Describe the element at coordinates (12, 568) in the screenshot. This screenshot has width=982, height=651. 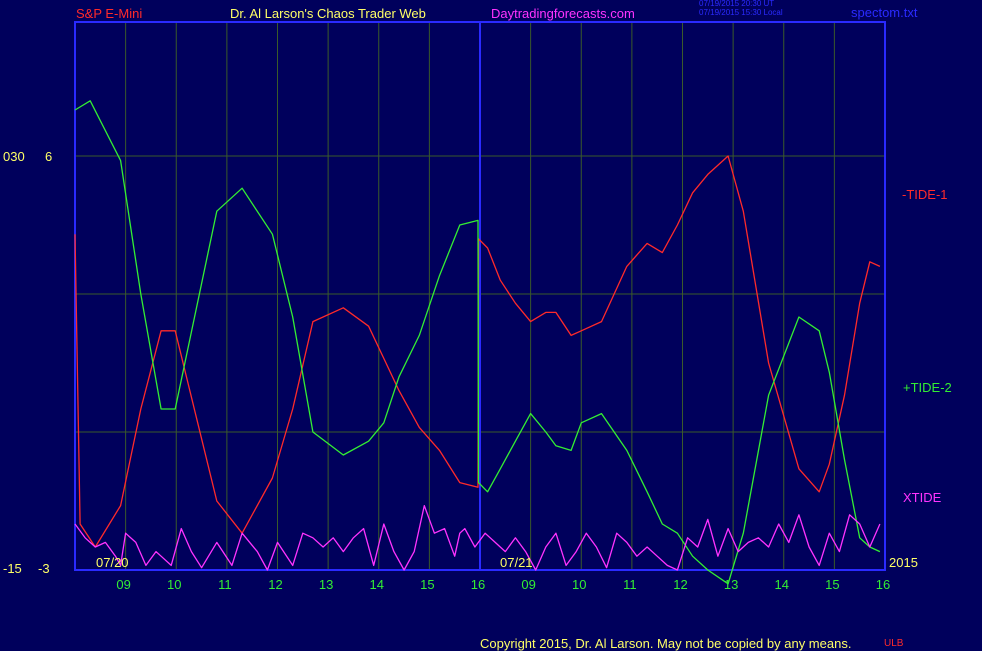
I see `y-outer-bottom-label: -15` at that location.